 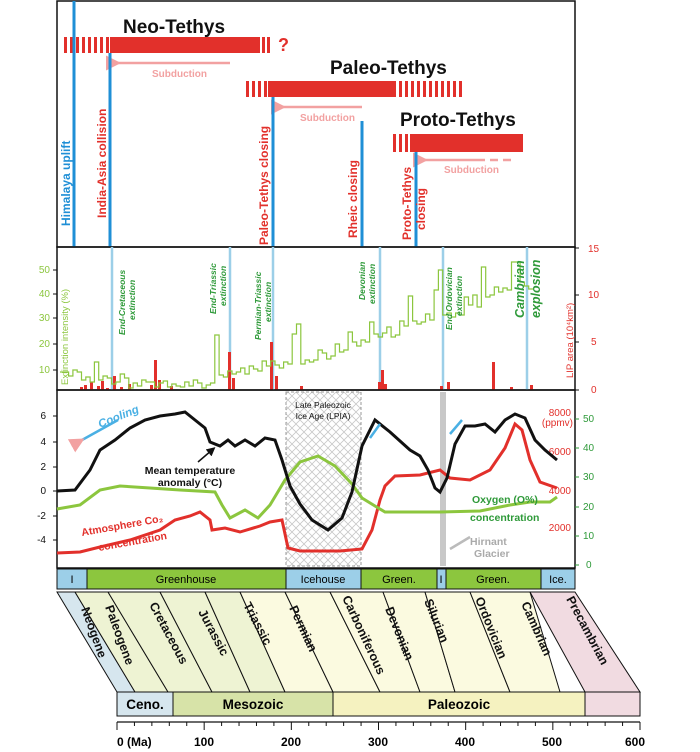 What do you see at coordinates (585, 492) in the screenshot?
I see `oxygen-axis: 50 40 30 20 10 0` at bounding box center [585, 492].